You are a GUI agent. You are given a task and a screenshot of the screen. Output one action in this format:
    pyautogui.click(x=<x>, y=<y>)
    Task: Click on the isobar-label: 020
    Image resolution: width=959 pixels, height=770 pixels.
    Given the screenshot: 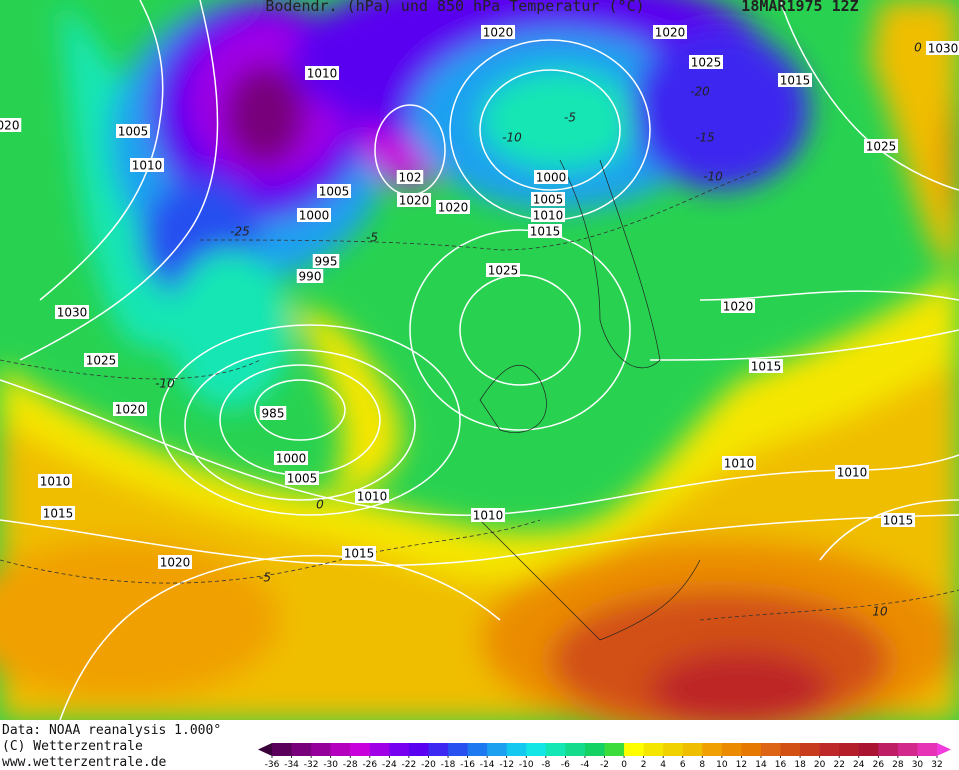 What is the action you would take?
    pyautogui.click(x=9, y=126)
    